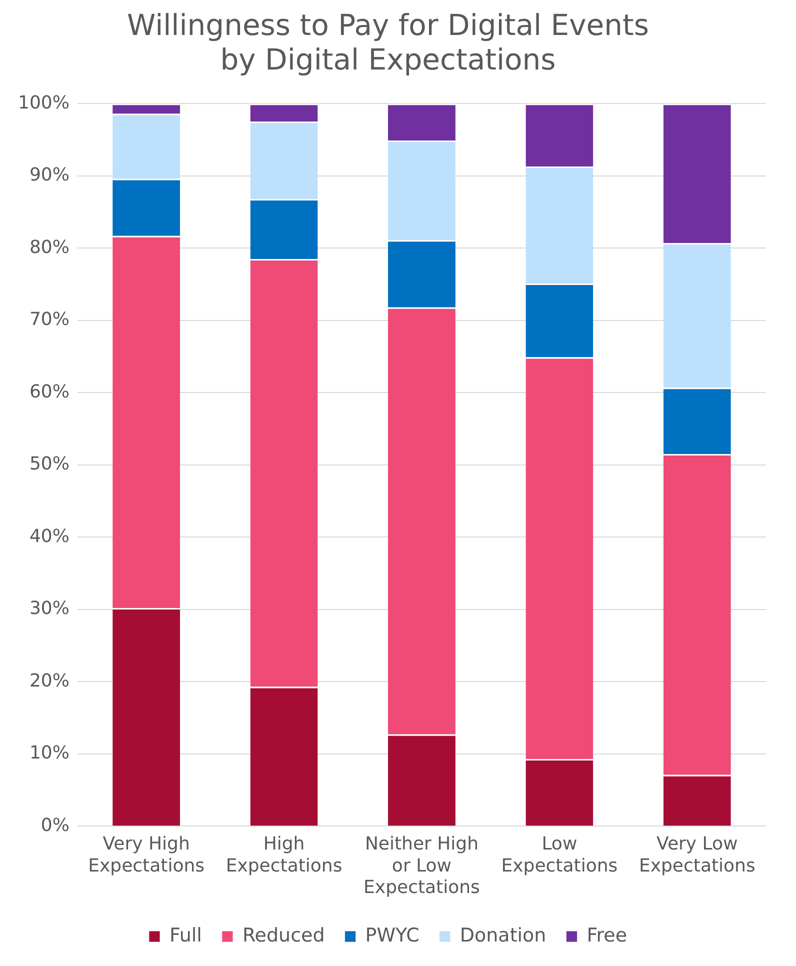 The height and width of the screenshot is (966, 796). I want to click on y-tick-label: 40%, so click(49, 536).